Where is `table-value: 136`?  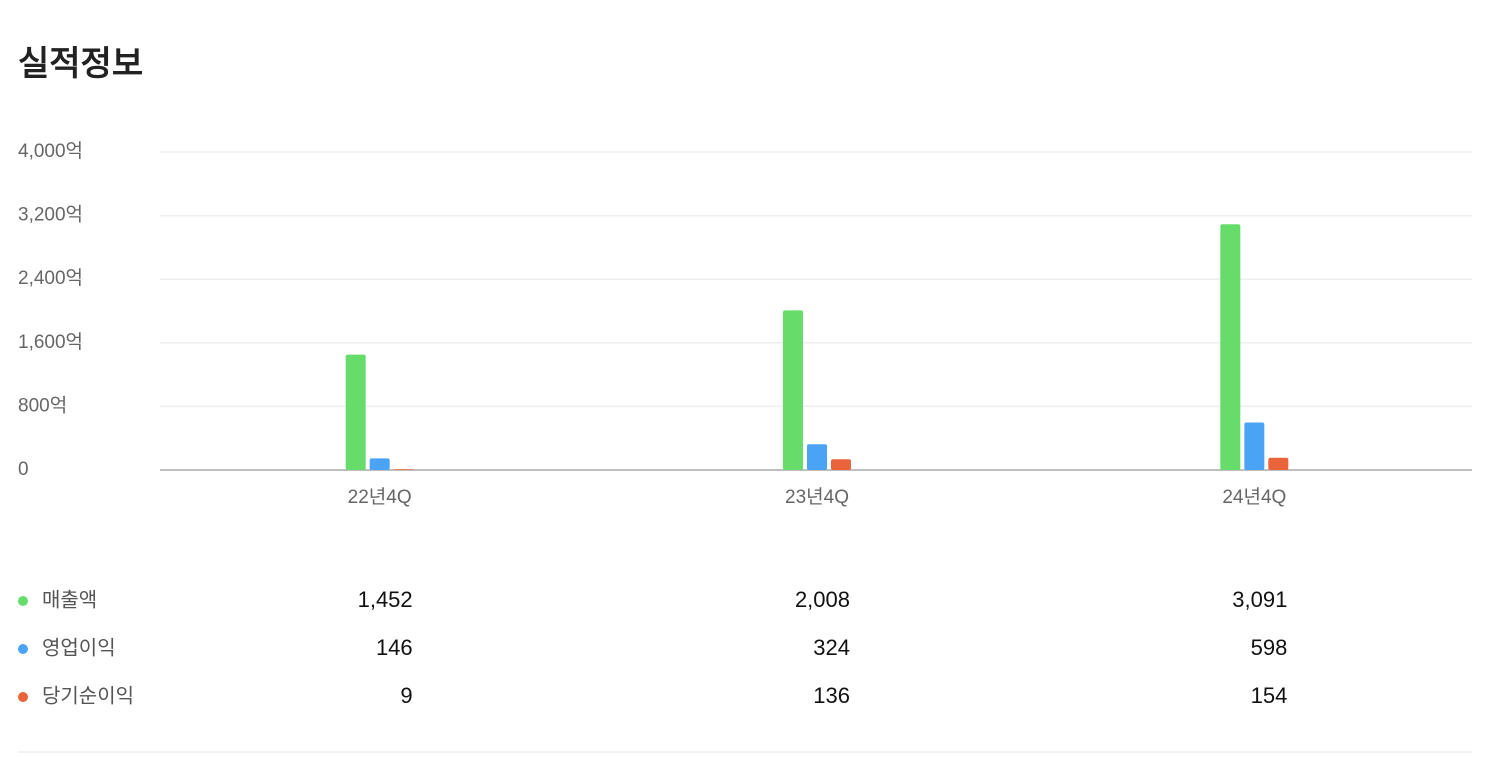
table-value: 136 is located at coordinates (831, 695).